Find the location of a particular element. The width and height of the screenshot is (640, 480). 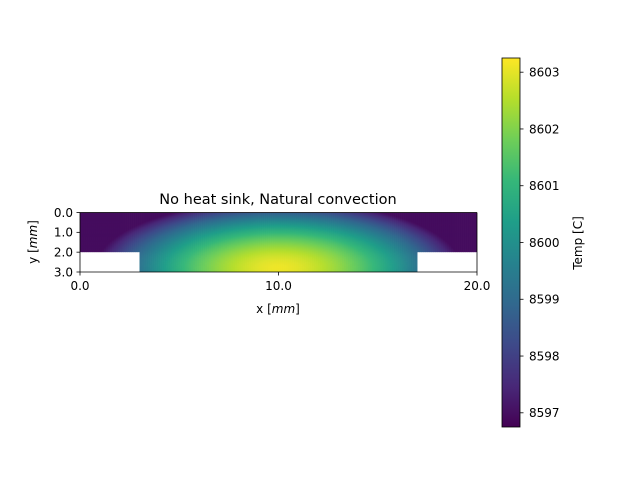

colorbar-tick-label: 8598 is located at coordinates (544, 356).